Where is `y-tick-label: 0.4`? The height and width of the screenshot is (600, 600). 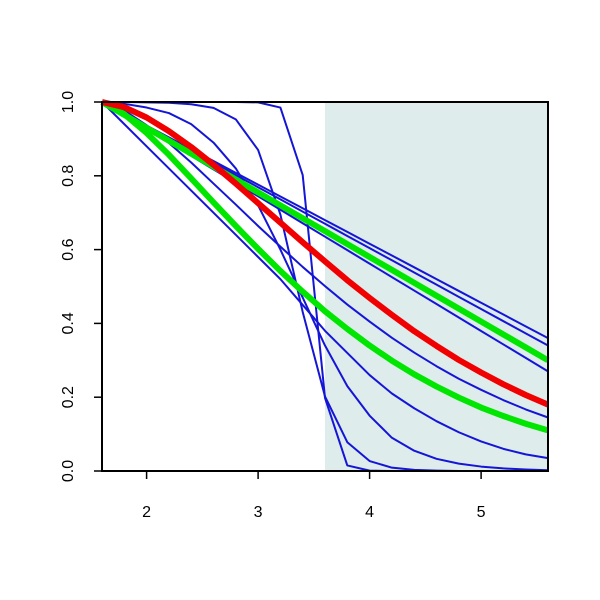 y-tick-label: 0.4 is located at coordinates (68, 323).